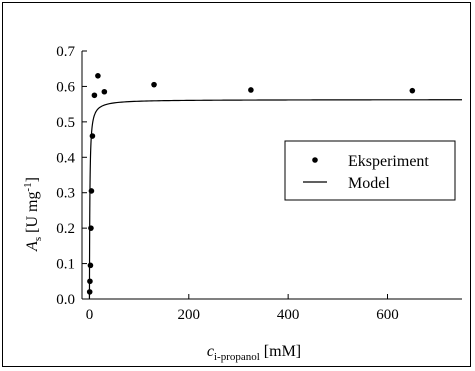 This screenshot has width=475, height=371. I want to click on legend: Eksperiment Model, so click(370, 170).